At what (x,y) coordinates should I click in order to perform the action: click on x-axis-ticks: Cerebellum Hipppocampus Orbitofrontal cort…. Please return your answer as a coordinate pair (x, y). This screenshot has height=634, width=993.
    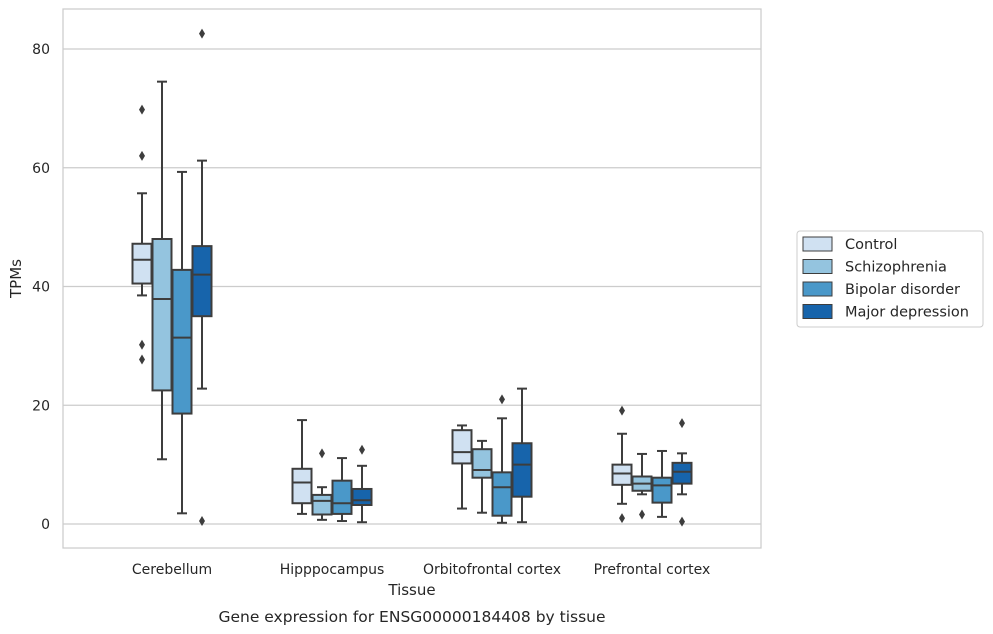
    Looking at the image, I should click on (421, 570).